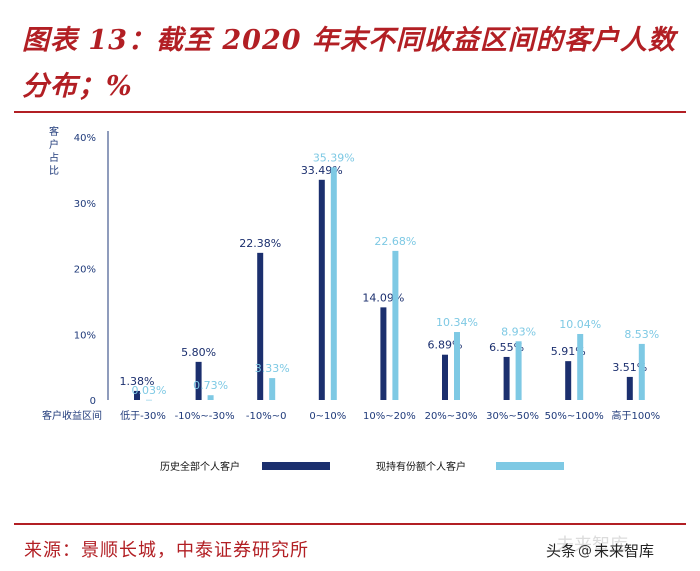 The width and height of the screenshot is (700, 571). I want to click on credit: 头条 @ 未来智库, so click(600, 550).